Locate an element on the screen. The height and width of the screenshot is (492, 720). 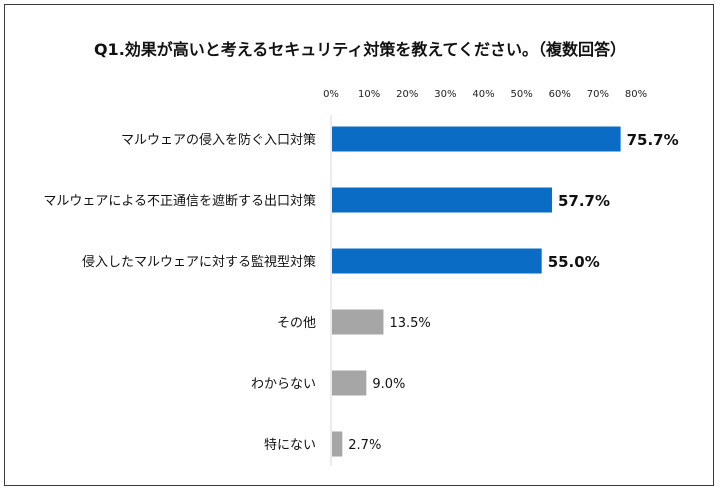
category-label: マルウェアによる不正通信を遮断する出口対策 is located at coordinates (179, 201).